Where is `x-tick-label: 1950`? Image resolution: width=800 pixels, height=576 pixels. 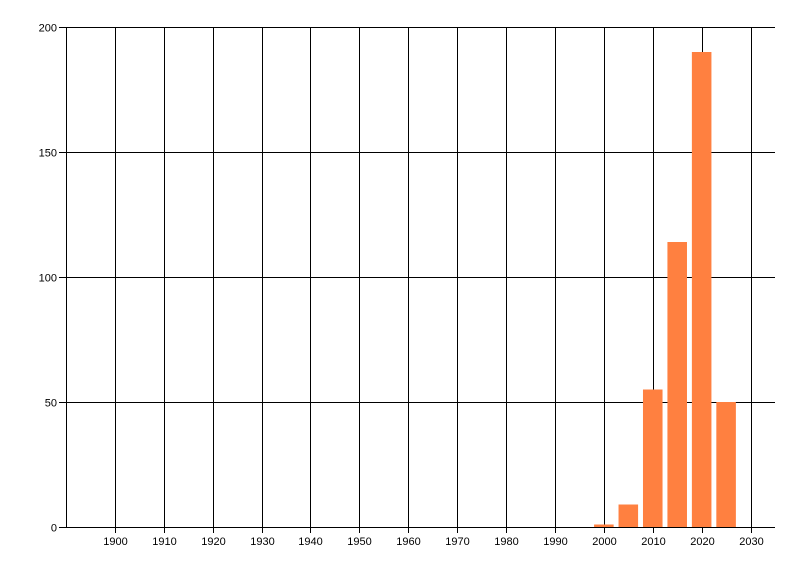 x-tick-label: 1950 is located at coordinates (359, 542).